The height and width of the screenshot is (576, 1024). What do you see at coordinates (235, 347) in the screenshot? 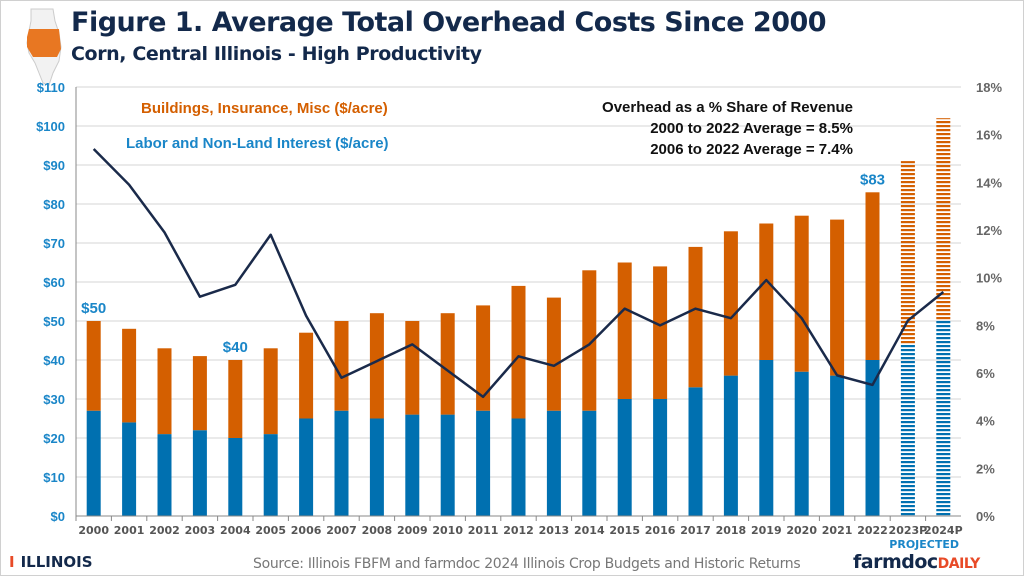
I see `data-label: $40` at bounding box center [235, 347].